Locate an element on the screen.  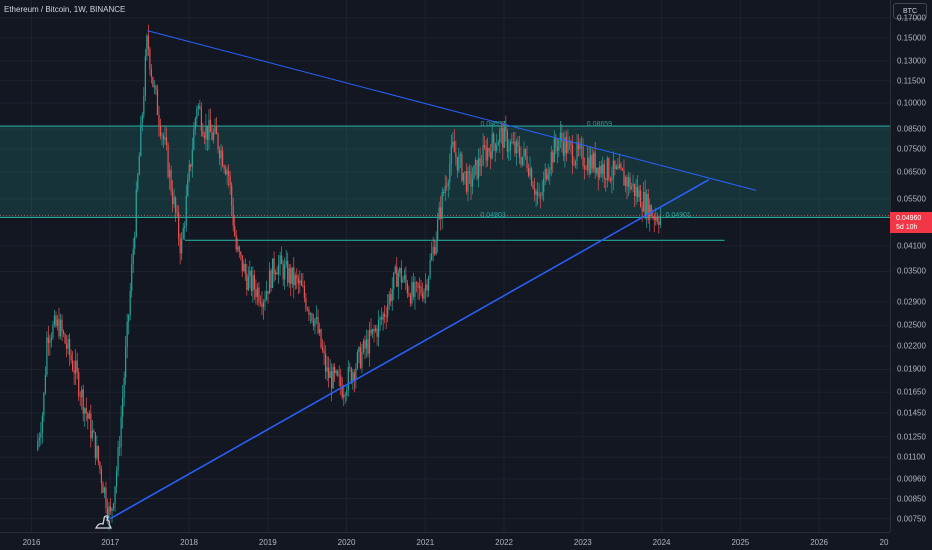
last-price-value: 0.04960 is located at coordinates (909, 218).